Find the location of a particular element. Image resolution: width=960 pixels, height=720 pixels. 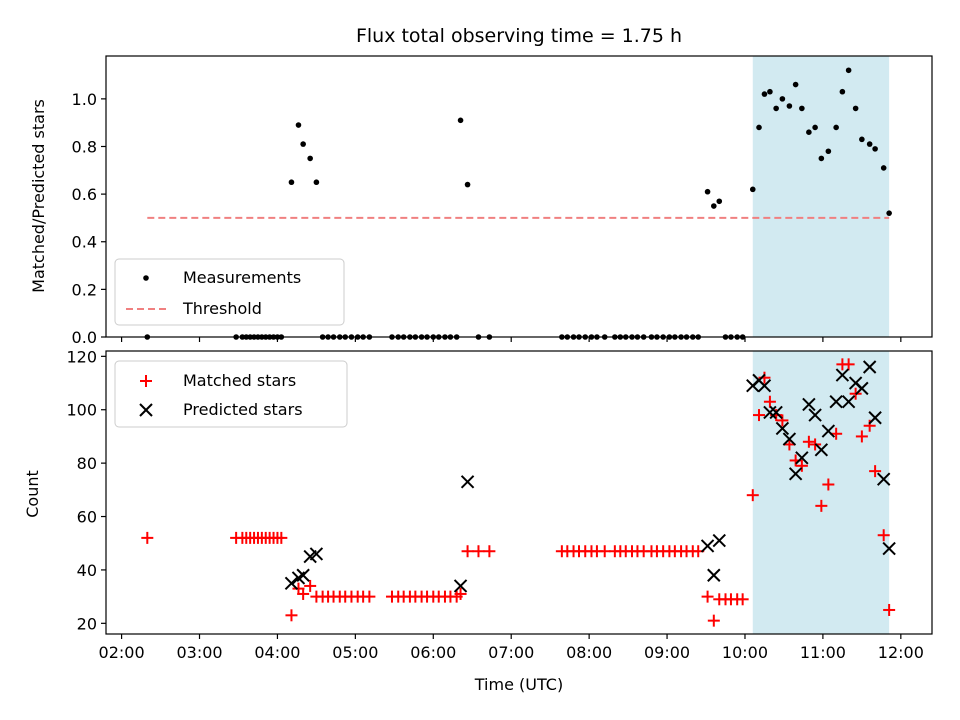

y-tick-label: 0.8 is located at coordinates (84, 146).